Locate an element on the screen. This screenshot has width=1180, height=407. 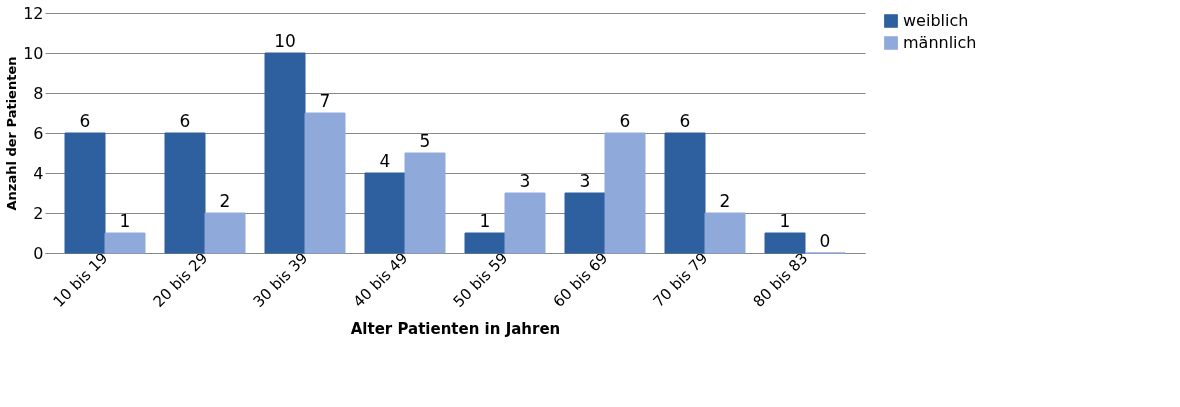
y-tick-label: 2 is located at coordinates (38, 213).